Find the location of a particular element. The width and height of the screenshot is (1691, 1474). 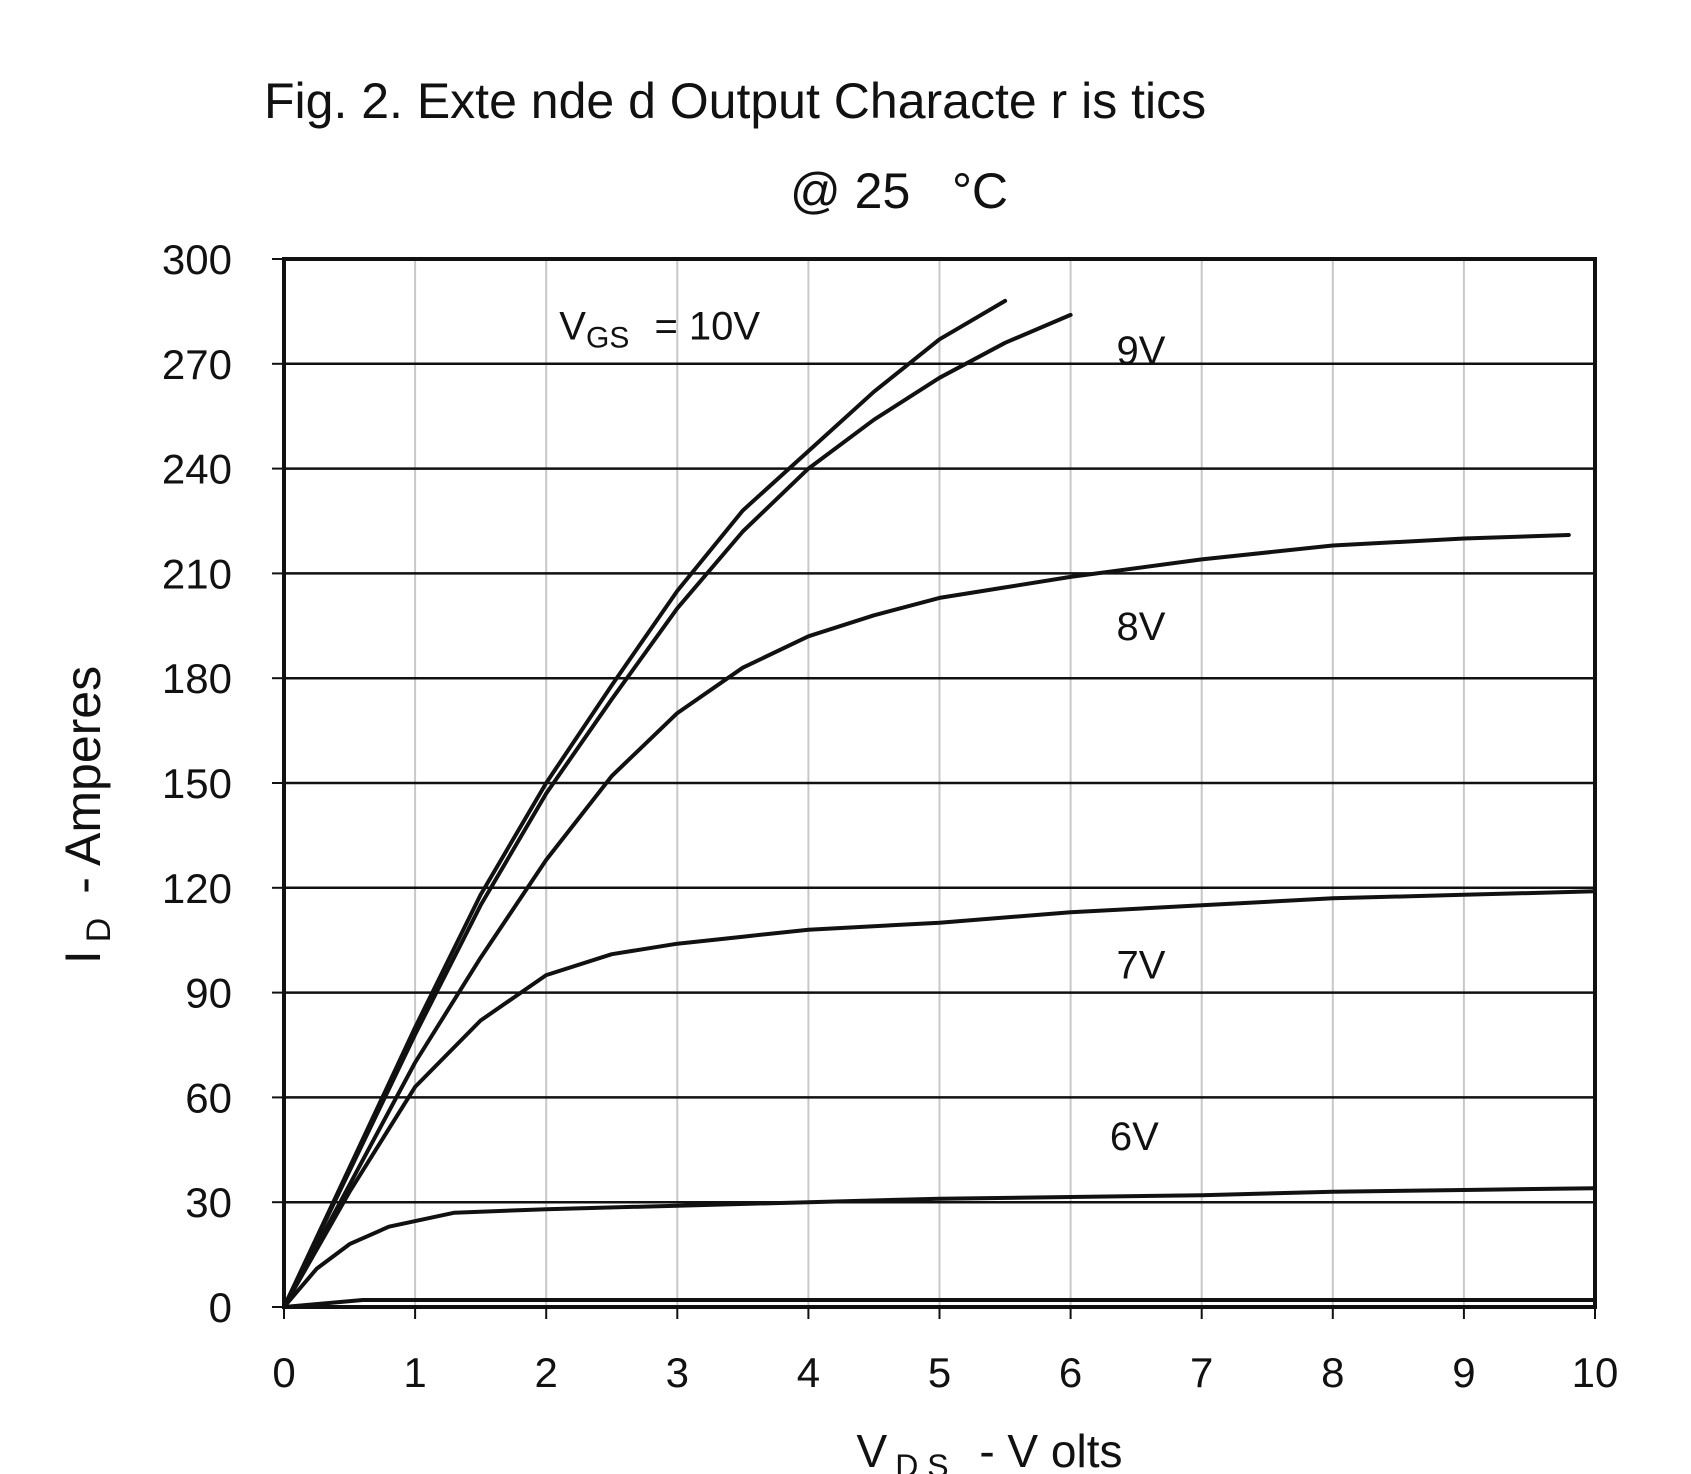

curve-label: 9V is located at coordinates (1140, 351).